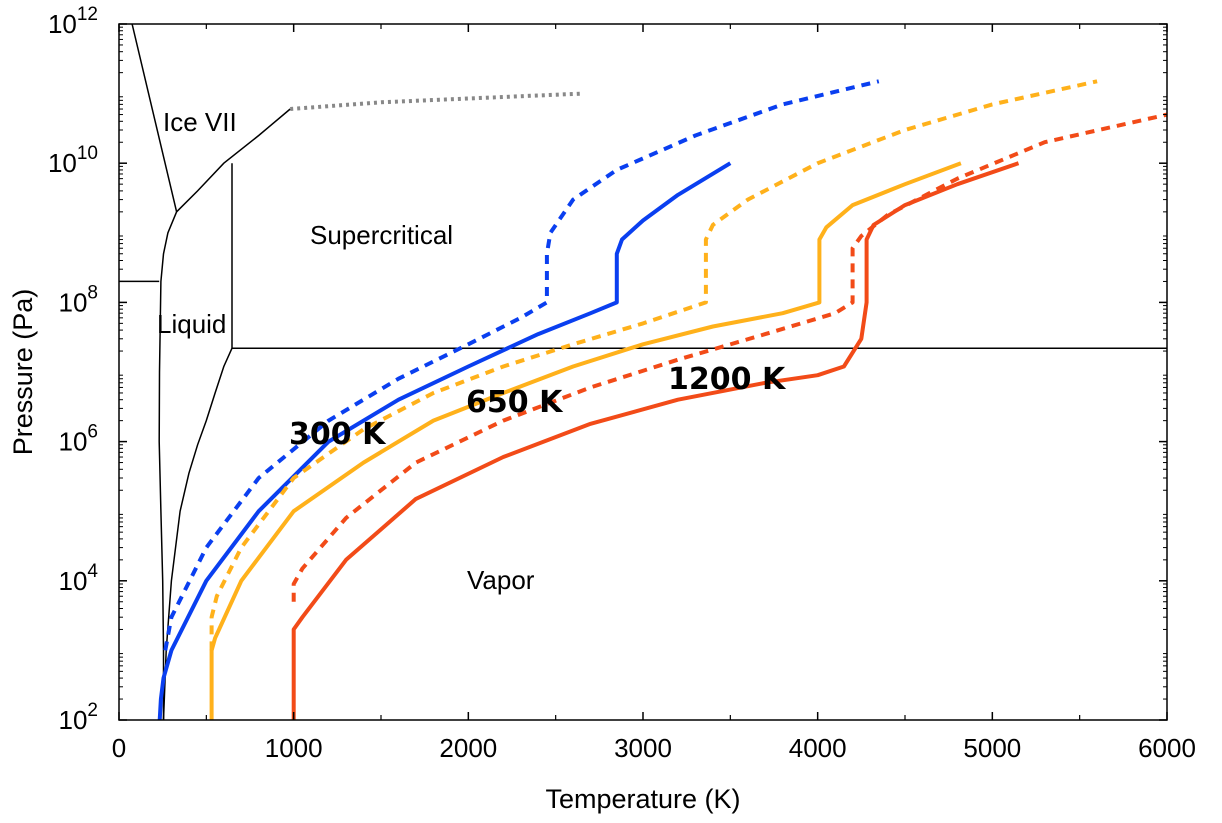 The image size is (1222, 823). I want to click on x-axis-title: Temperature (K), so click(642, 799).